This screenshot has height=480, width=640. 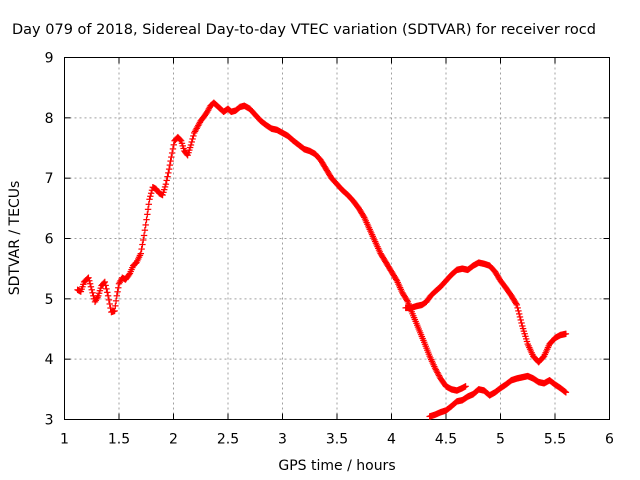 What do you see at coordinates (49, 119) in the screenshot?
I see `y-tick-label: 8` at bounding box center [49, 119].